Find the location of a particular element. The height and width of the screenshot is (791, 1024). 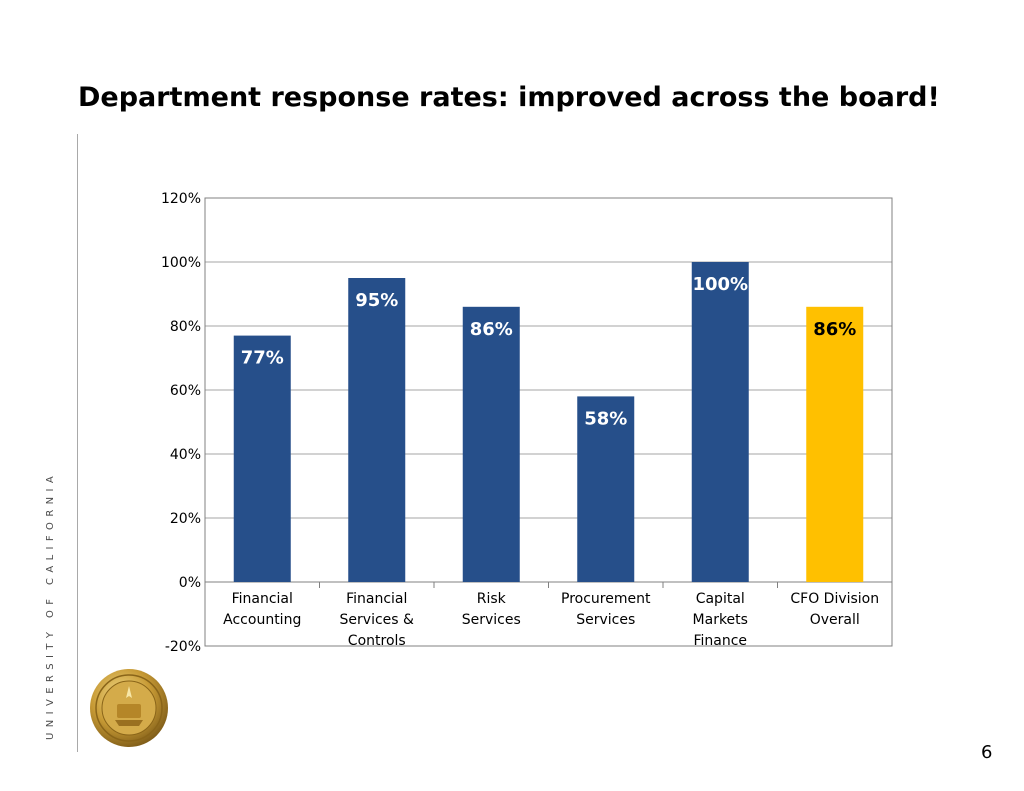

category-label: Financial Services & Controls is located at coordinates (377, 620).